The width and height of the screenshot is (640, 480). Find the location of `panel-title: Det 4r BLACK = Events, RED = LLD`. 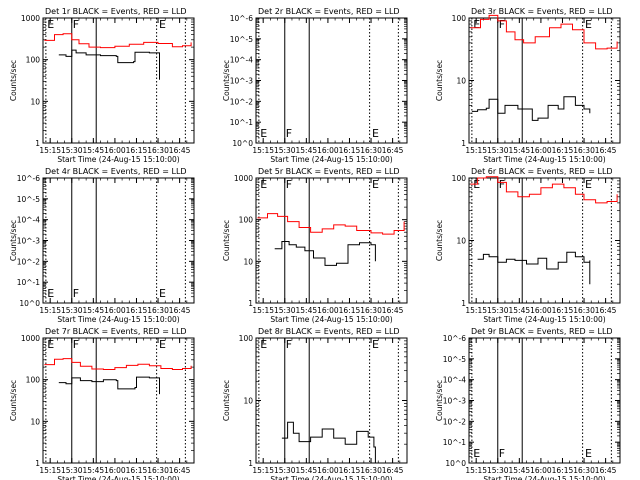

panel-title: Det 4r BLACK = Events, RED = LLD is located at coordinates (116, 171).